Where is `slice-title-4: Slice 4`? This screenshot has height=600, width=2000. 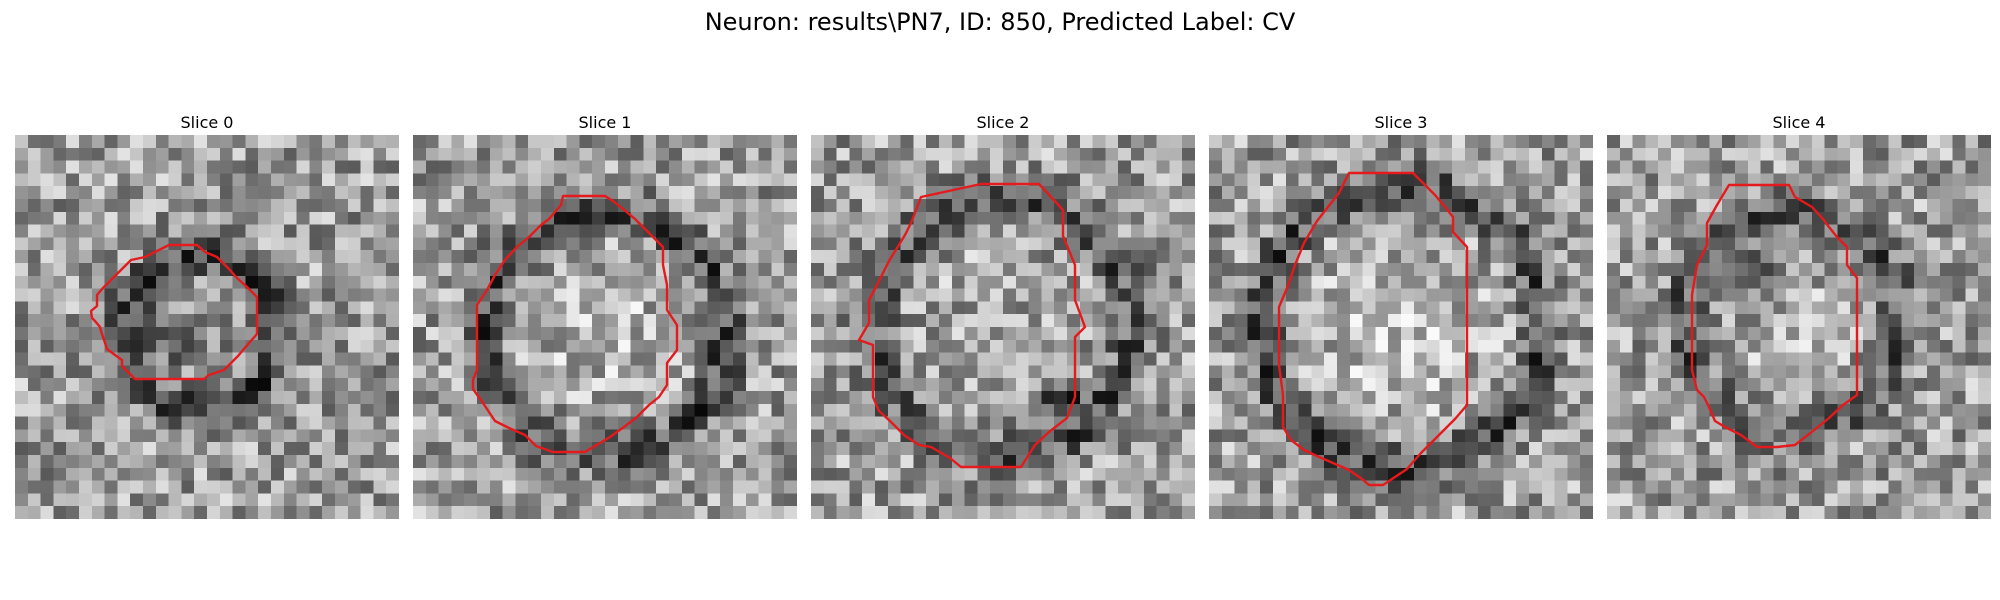 slice-title-4: Slice 4 is located at coordinates (1799, 122).